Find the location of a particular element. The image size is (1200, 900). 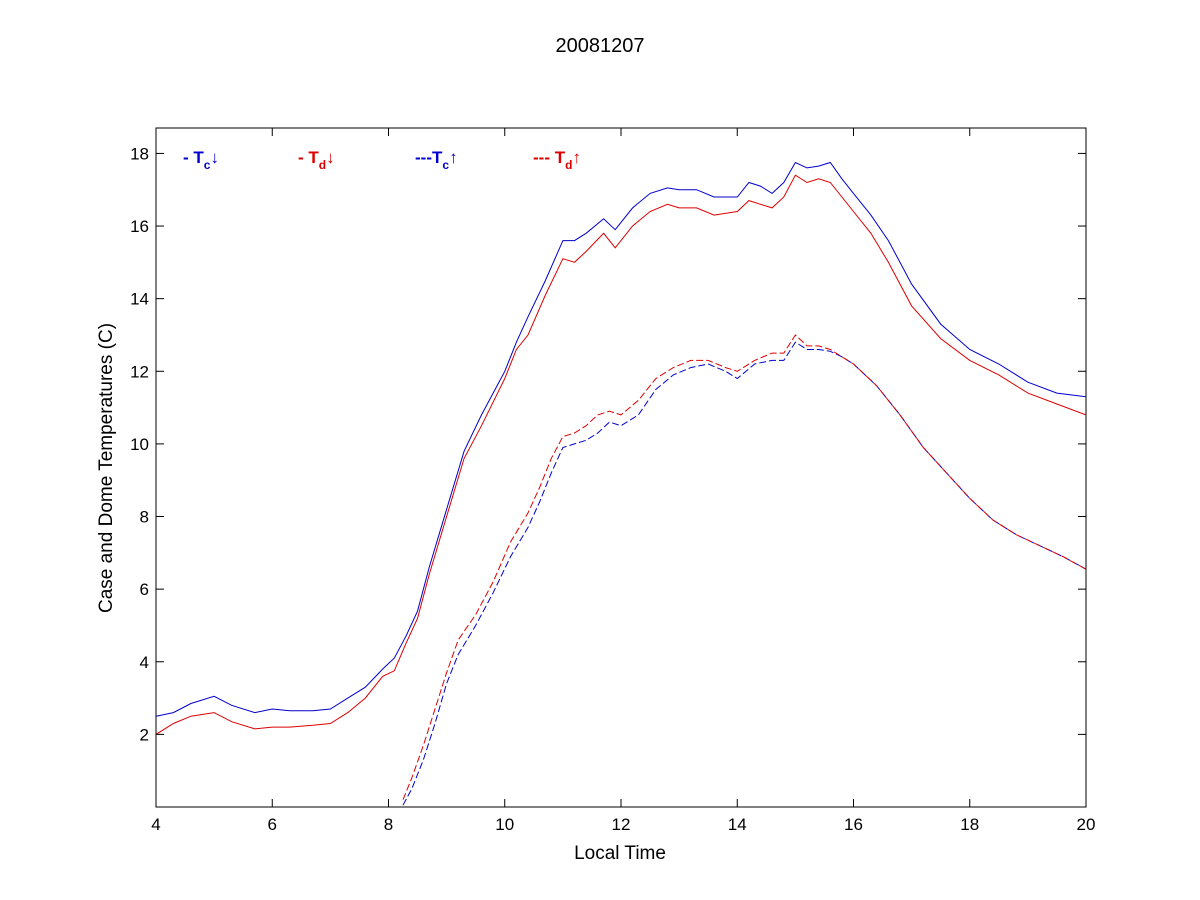

y-tick-label: 8 is located at coordinates (144, 517).